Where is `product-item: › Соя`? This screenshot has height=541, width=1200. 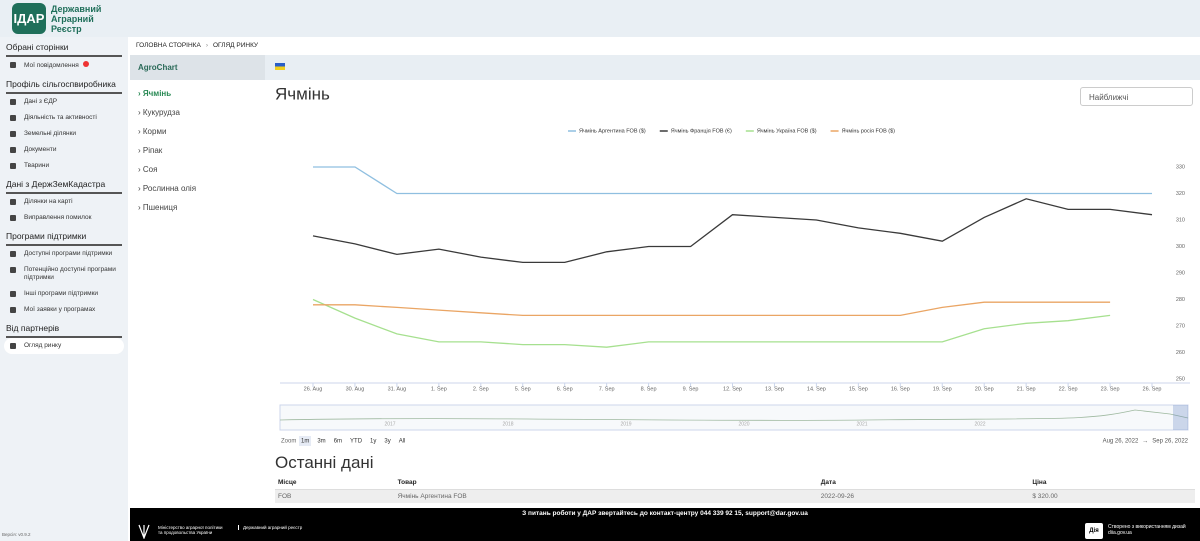
product-item: › Соя is located at coordinates (167, 174).